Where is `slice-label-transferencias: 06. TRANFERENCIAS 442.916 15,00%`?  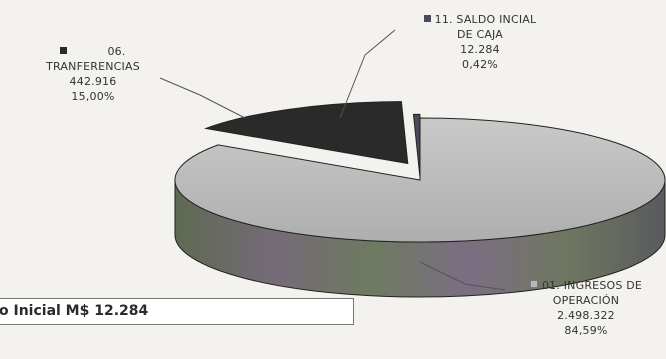 slice-label-transferencias: 06. TRANFERENCIAS 442.916 15,00% is located at coordinates (93, 74).